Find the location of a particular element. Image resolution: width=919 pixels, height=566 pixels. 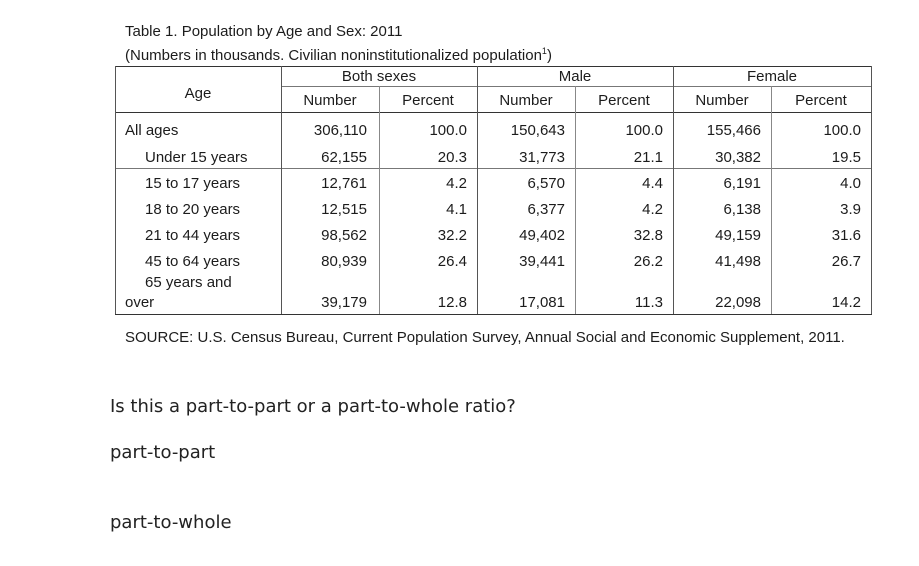

subheader-female-number: Number is located at coordinates (722, 100).